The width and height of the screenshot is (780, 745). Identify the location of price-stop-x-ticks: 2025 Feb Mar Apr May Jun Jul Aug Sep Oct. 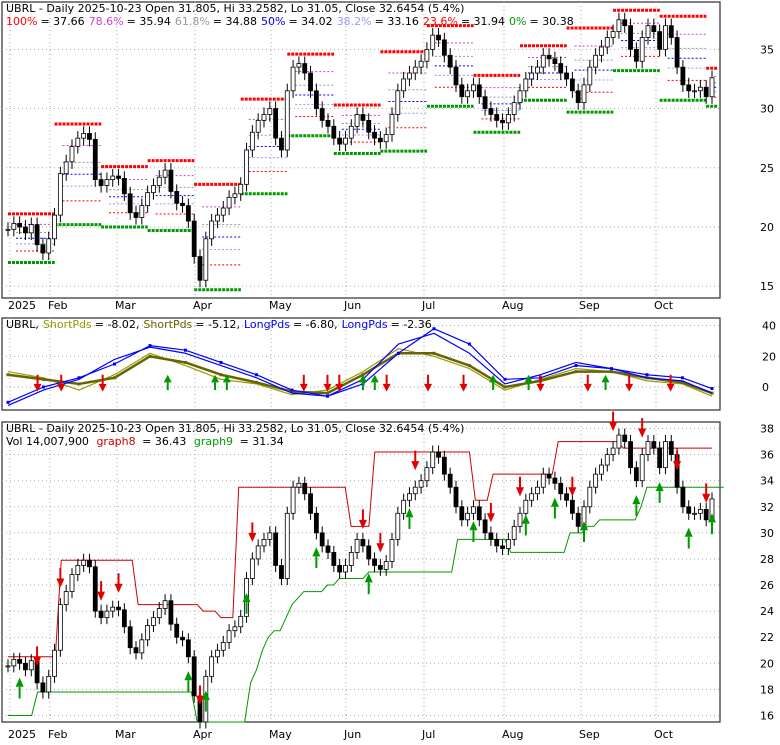
(341, 734).